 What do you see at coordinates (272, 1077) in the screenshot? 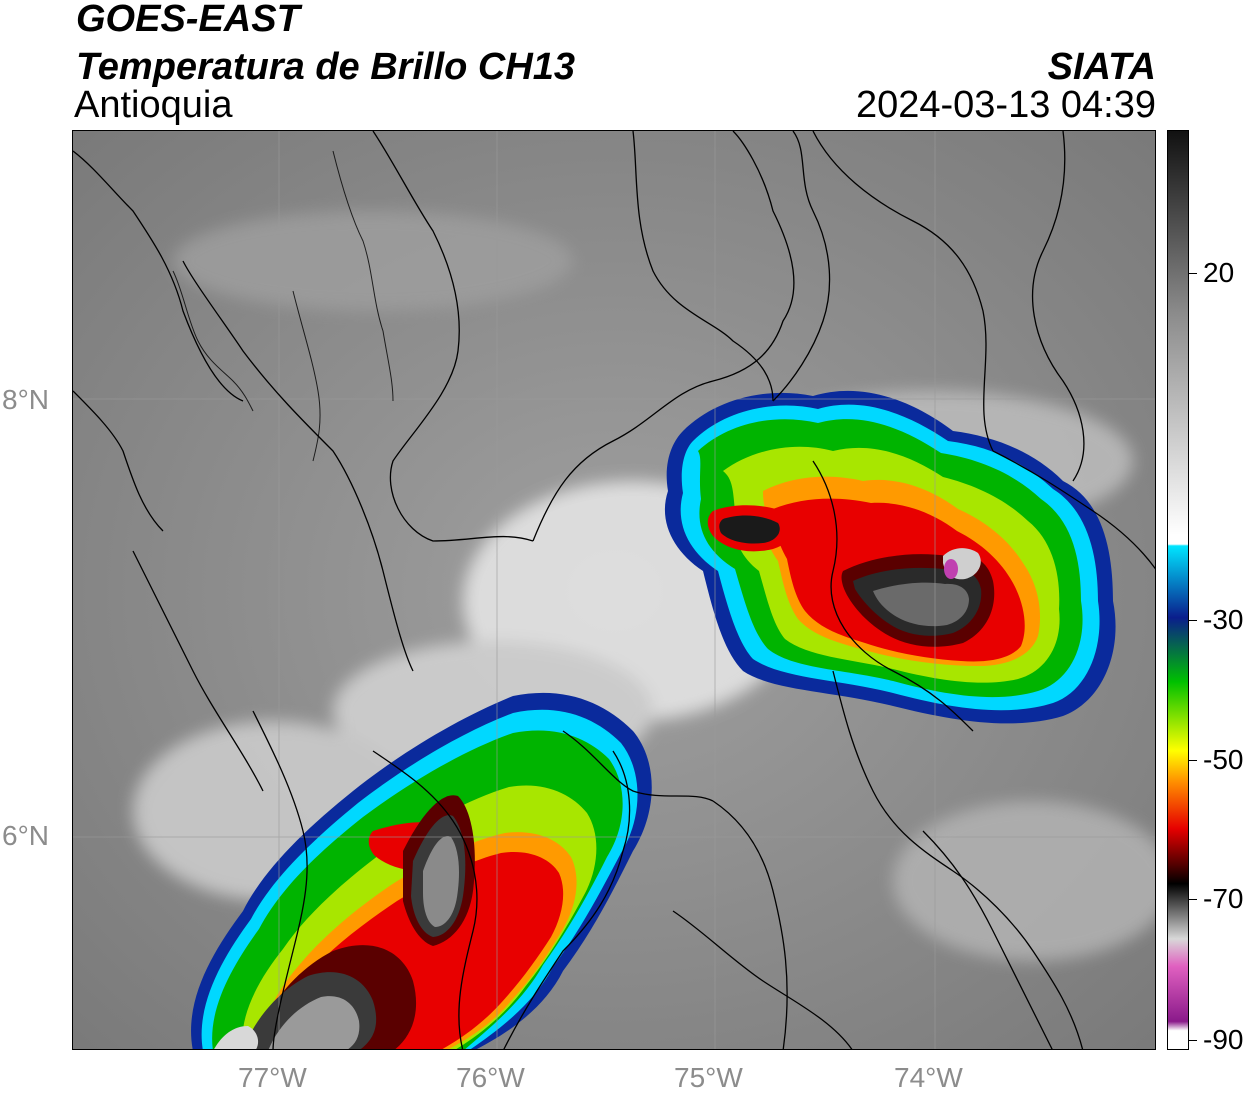
I see `lon-label-77w: 77°W` at bounding box center [272, 1077].